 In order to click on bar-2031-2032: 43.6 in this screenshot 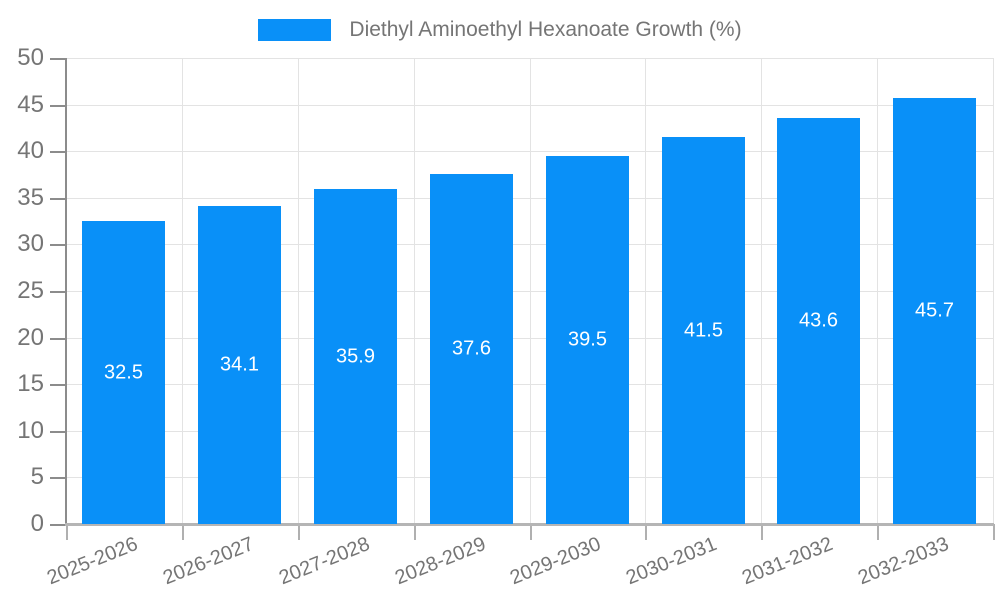, I will do `click(818, 321)`.